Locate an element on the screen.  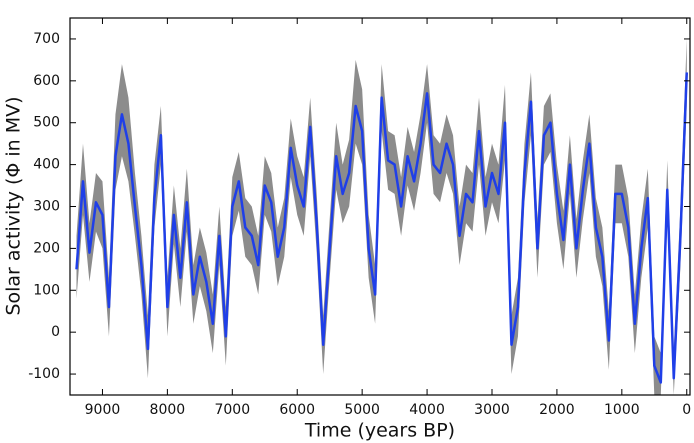
x-tick-label: 4000 is located at coordinates (427, 410).